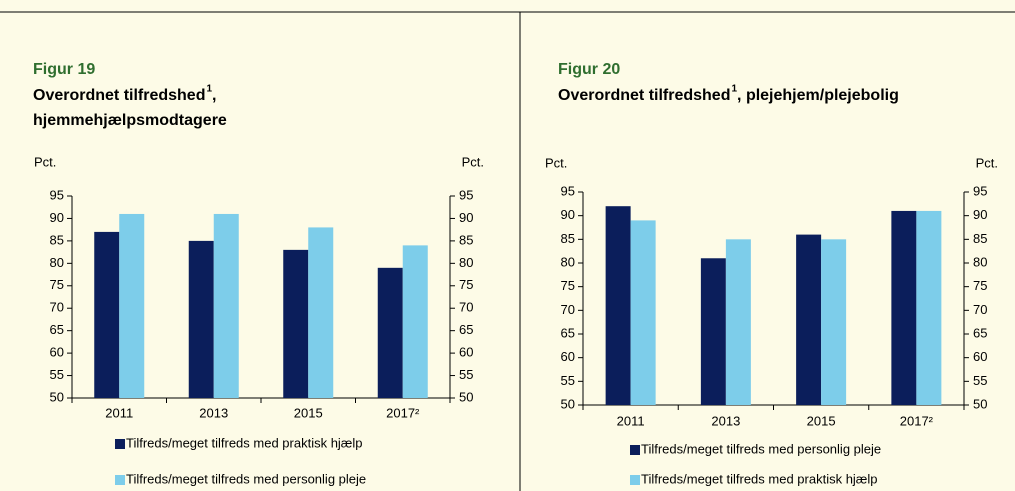  What do you see at coordinates (130, 120) in the screenshot?
I see `chart-title: hjemmehjælpsmodtagere` at bounding box center [130, 120].